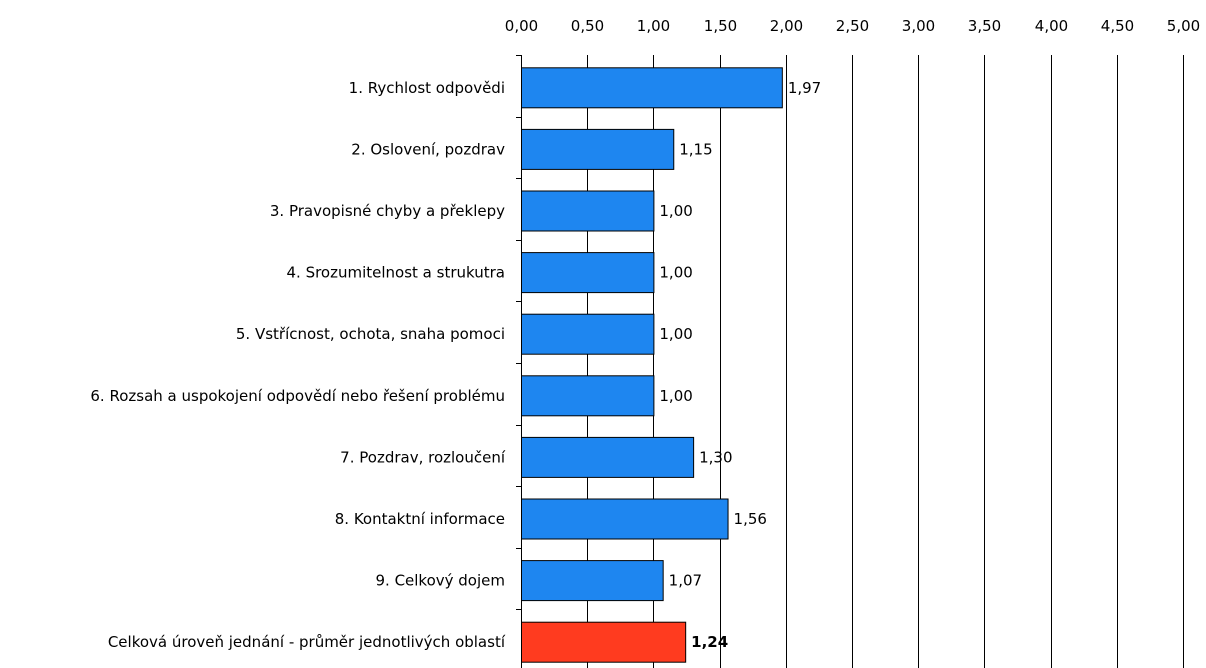 This screenshot has height=668, width=1206. What do you see at coordinates (1051, 26) in the screenshot?
I see `x-tick-label: 4,00` at bounding box center [1051, 26].